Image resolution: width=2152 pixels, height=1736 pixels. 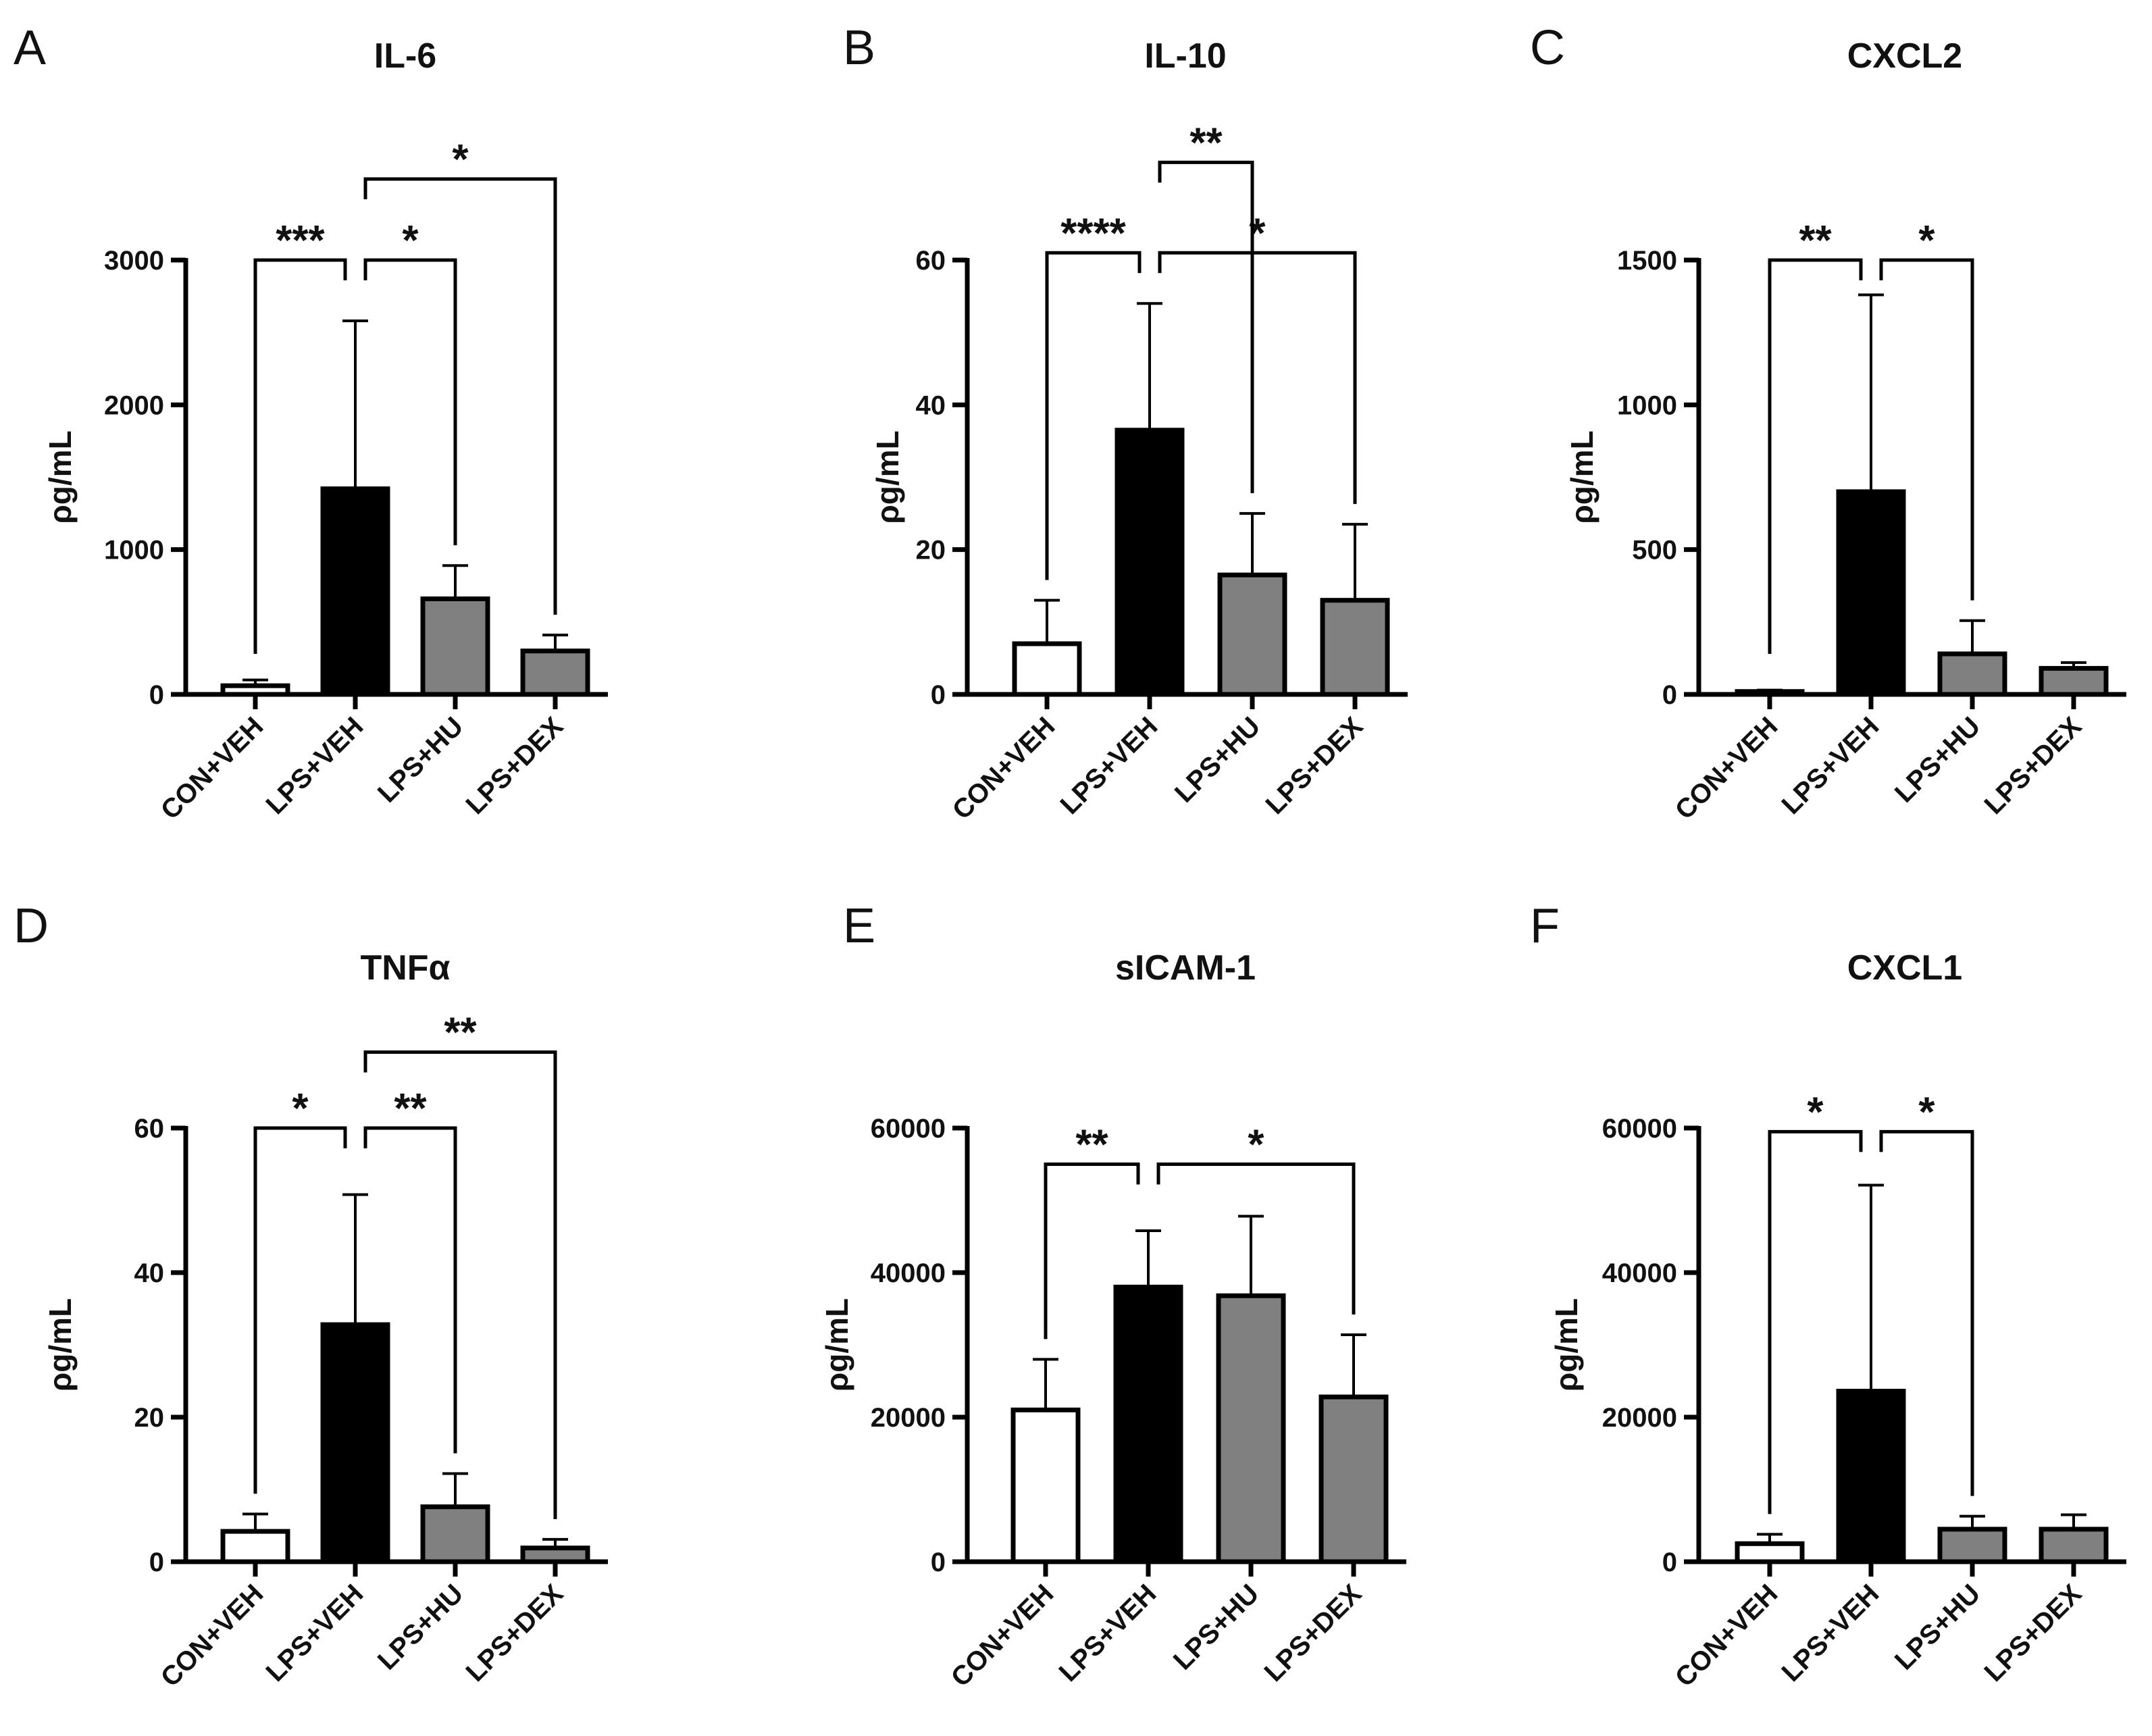 What do you see at coordinates (1647, 261) in the screenshot?
I see `y-tick-label: 1500` at bounding box center [1647, 261].